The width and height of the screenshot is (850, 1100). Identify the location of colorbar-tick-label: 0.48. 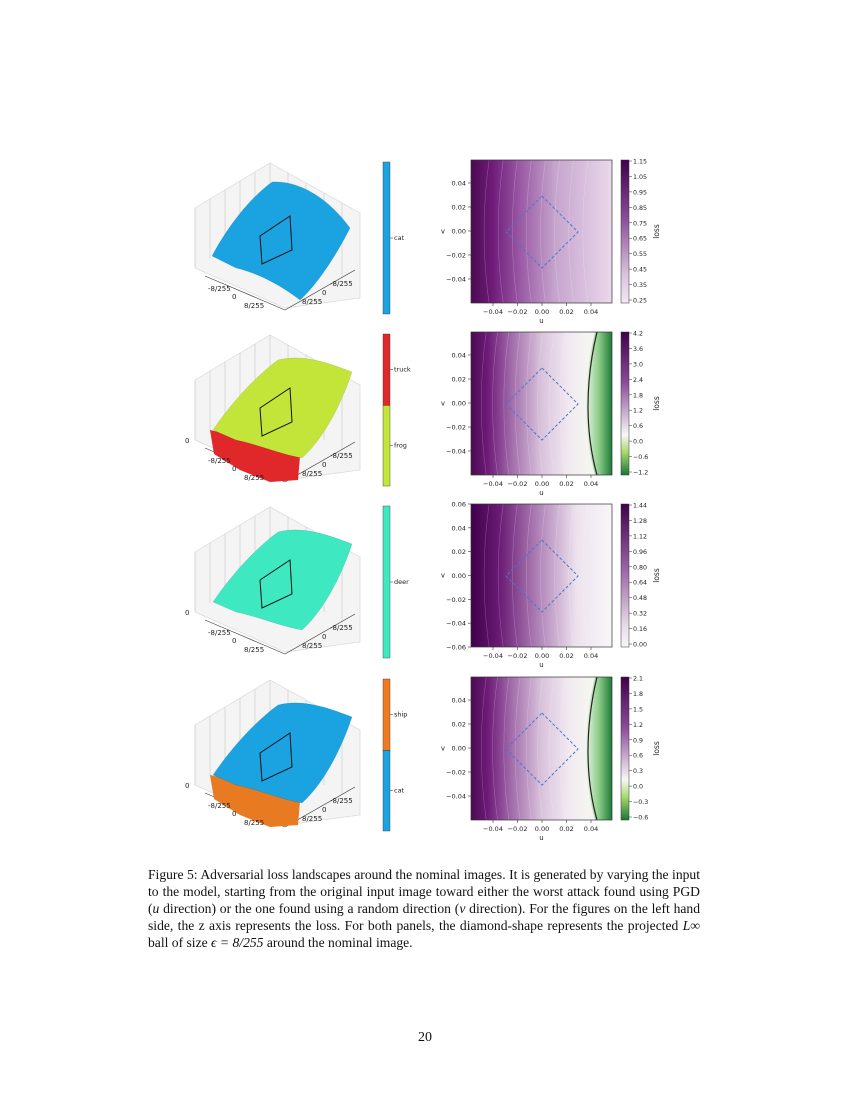
(640, 598).